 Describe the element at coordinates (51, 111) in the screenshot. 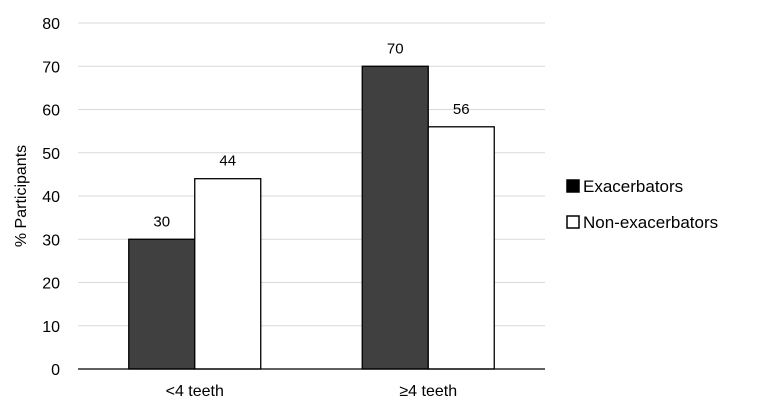

I see `y-tick-label-60: 60` at that location.